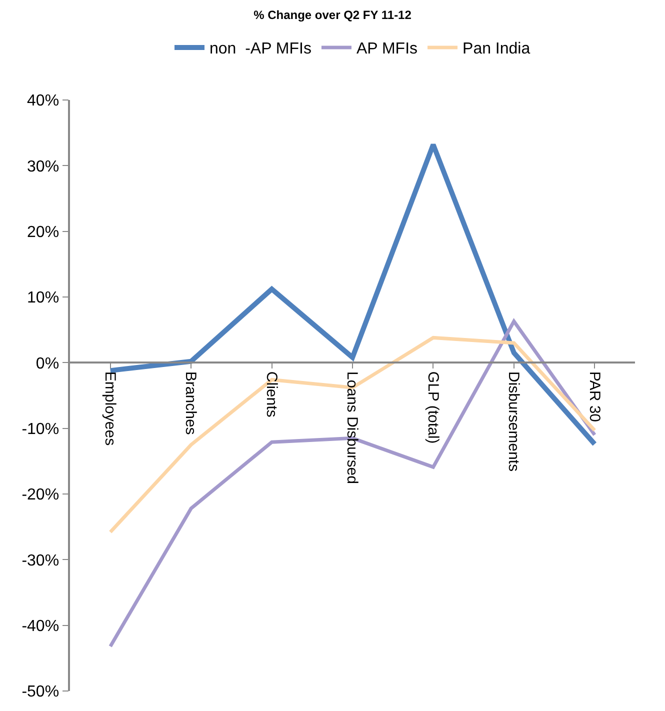 This screenshot has width=665, height=711. I want to click on y-tick-label: -30%, so click(41, 561).